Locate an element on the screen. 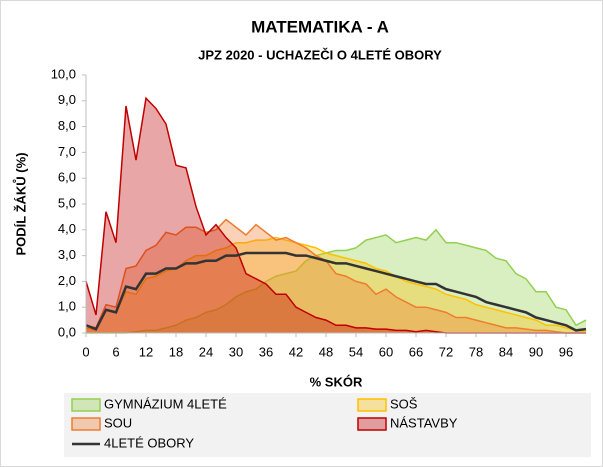  x-tick-label: 6 is located at coordinates (115, 351).